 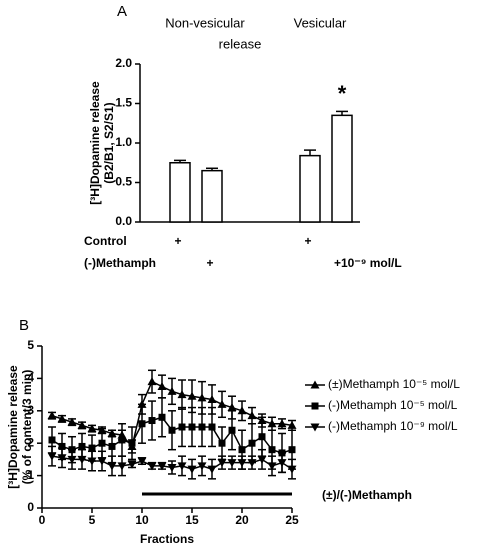 What do you see at coordinates (24, 325) in the screenshot?
I see `panel-label: B` at bounding box center [24, 325].